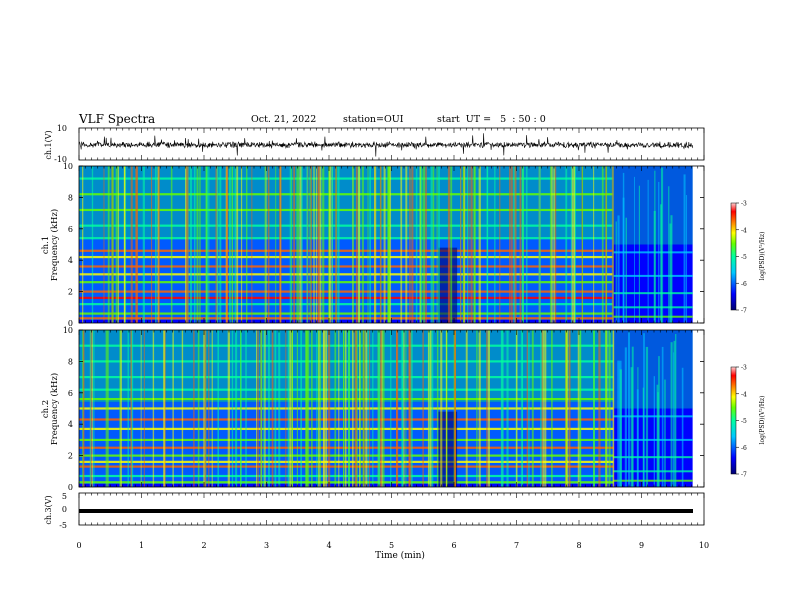  I want to click on ch1-ytick-bottom: -10, so click(60, 159).